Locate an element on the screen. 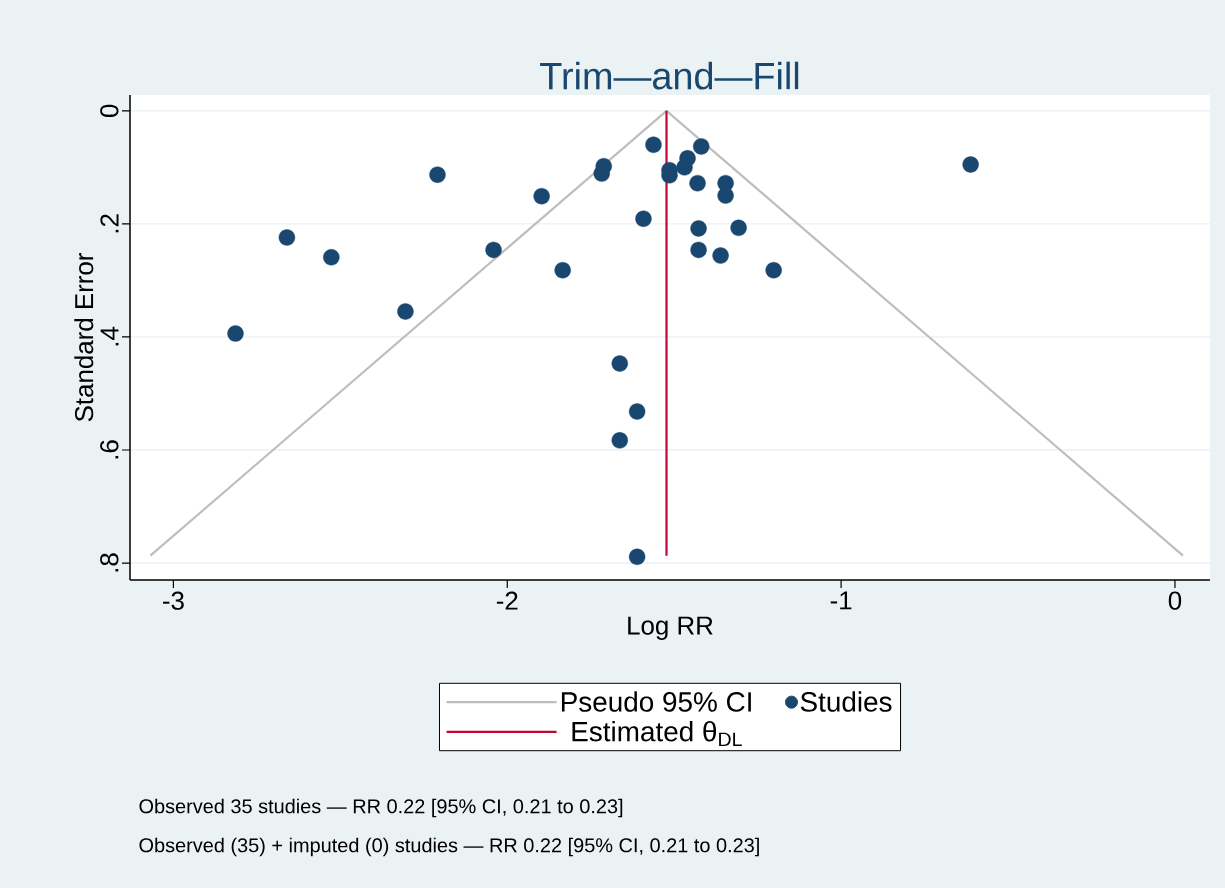 This screenshot has width=1225, height=888. y-tick-label: .4 is located at coordinates (109, 336).